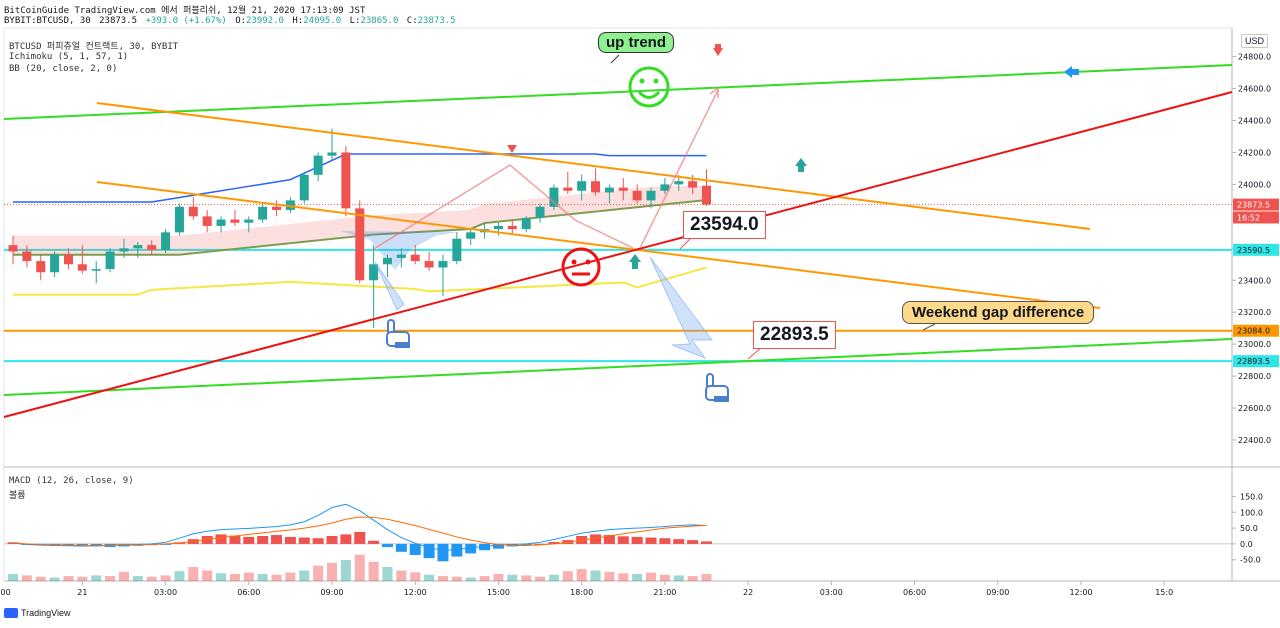 The width and height of the screenshot is (1280, 628). What do you see at coordinates (248, 592) in the screenshot?
I see `time-tick-label: 06:00` at bounding box center [248, 592].